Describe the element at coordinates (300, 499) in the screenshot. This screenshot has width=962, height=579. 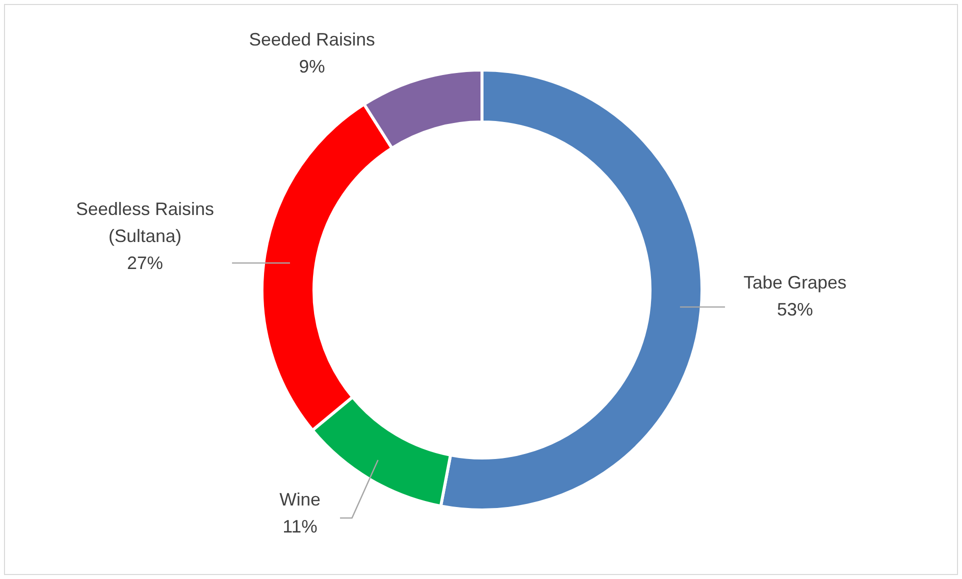
I see `slice-label: Wine` at that location.